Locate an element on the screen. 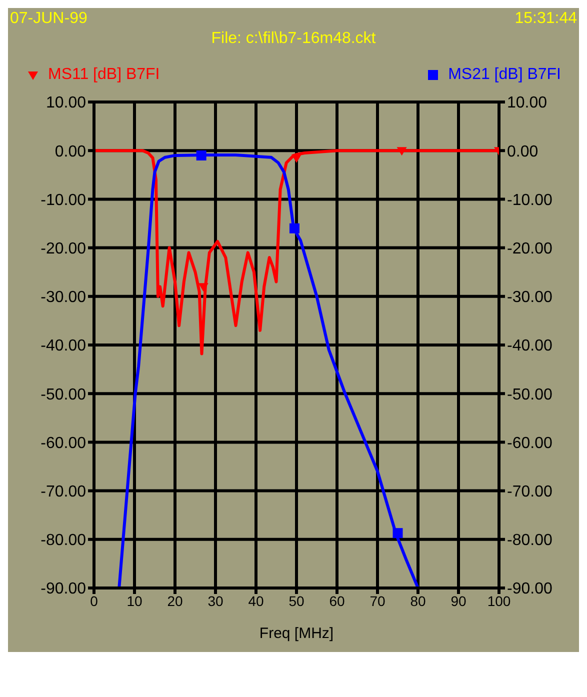  legend-label: MS21 [dB] B7FI is located at coordinates (504, 75).